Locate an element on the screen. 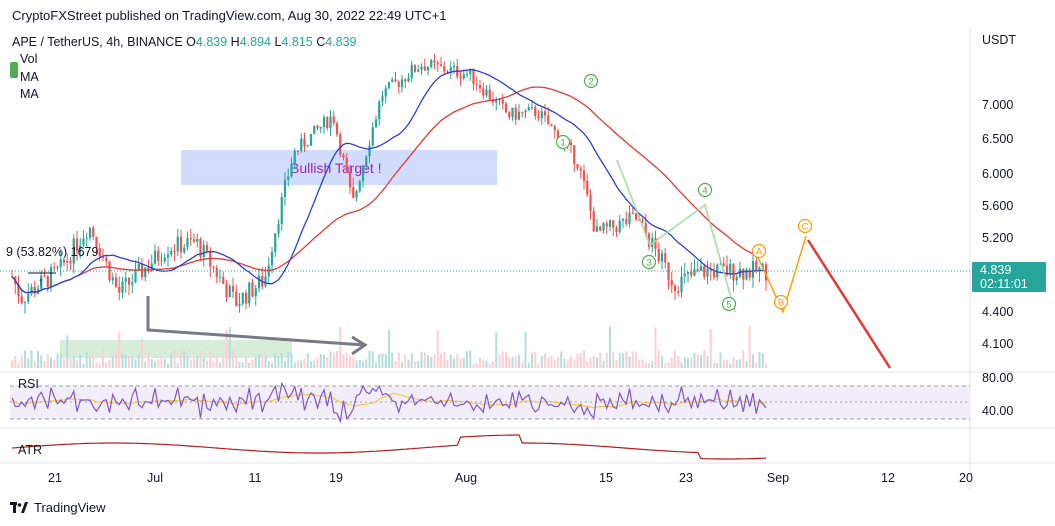 The image size is (1055, 526). rsi-indicator-label: RSI is located at coordinates (28, 384).